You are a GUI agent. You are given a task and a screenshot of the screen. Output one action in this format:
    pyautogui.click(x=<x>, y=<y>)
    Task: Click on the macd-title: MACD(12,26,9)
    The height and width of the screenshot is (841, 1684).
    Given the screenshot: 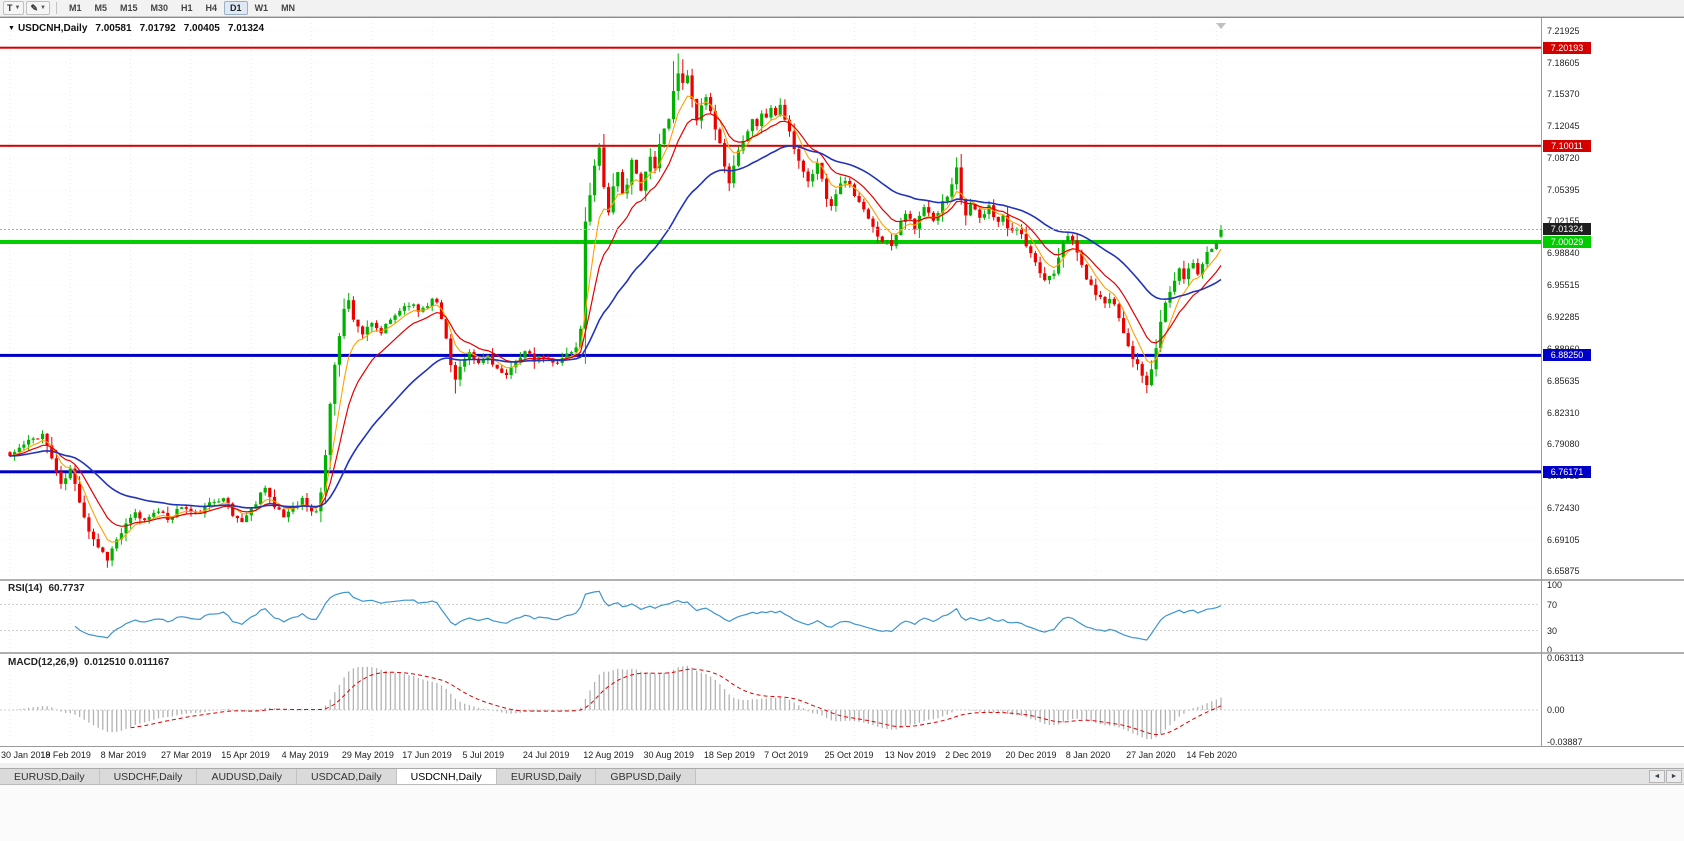 What is the action you would take?
    pyautogui.click(x=43, y=662)
    